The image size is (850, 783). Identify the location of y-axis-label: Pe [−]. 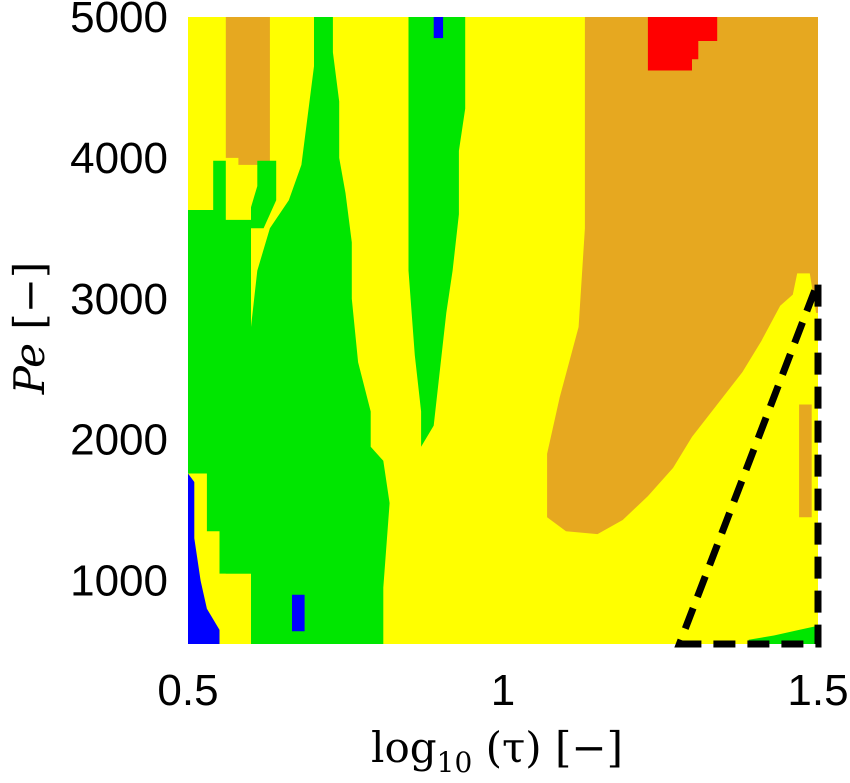
(29, 329).